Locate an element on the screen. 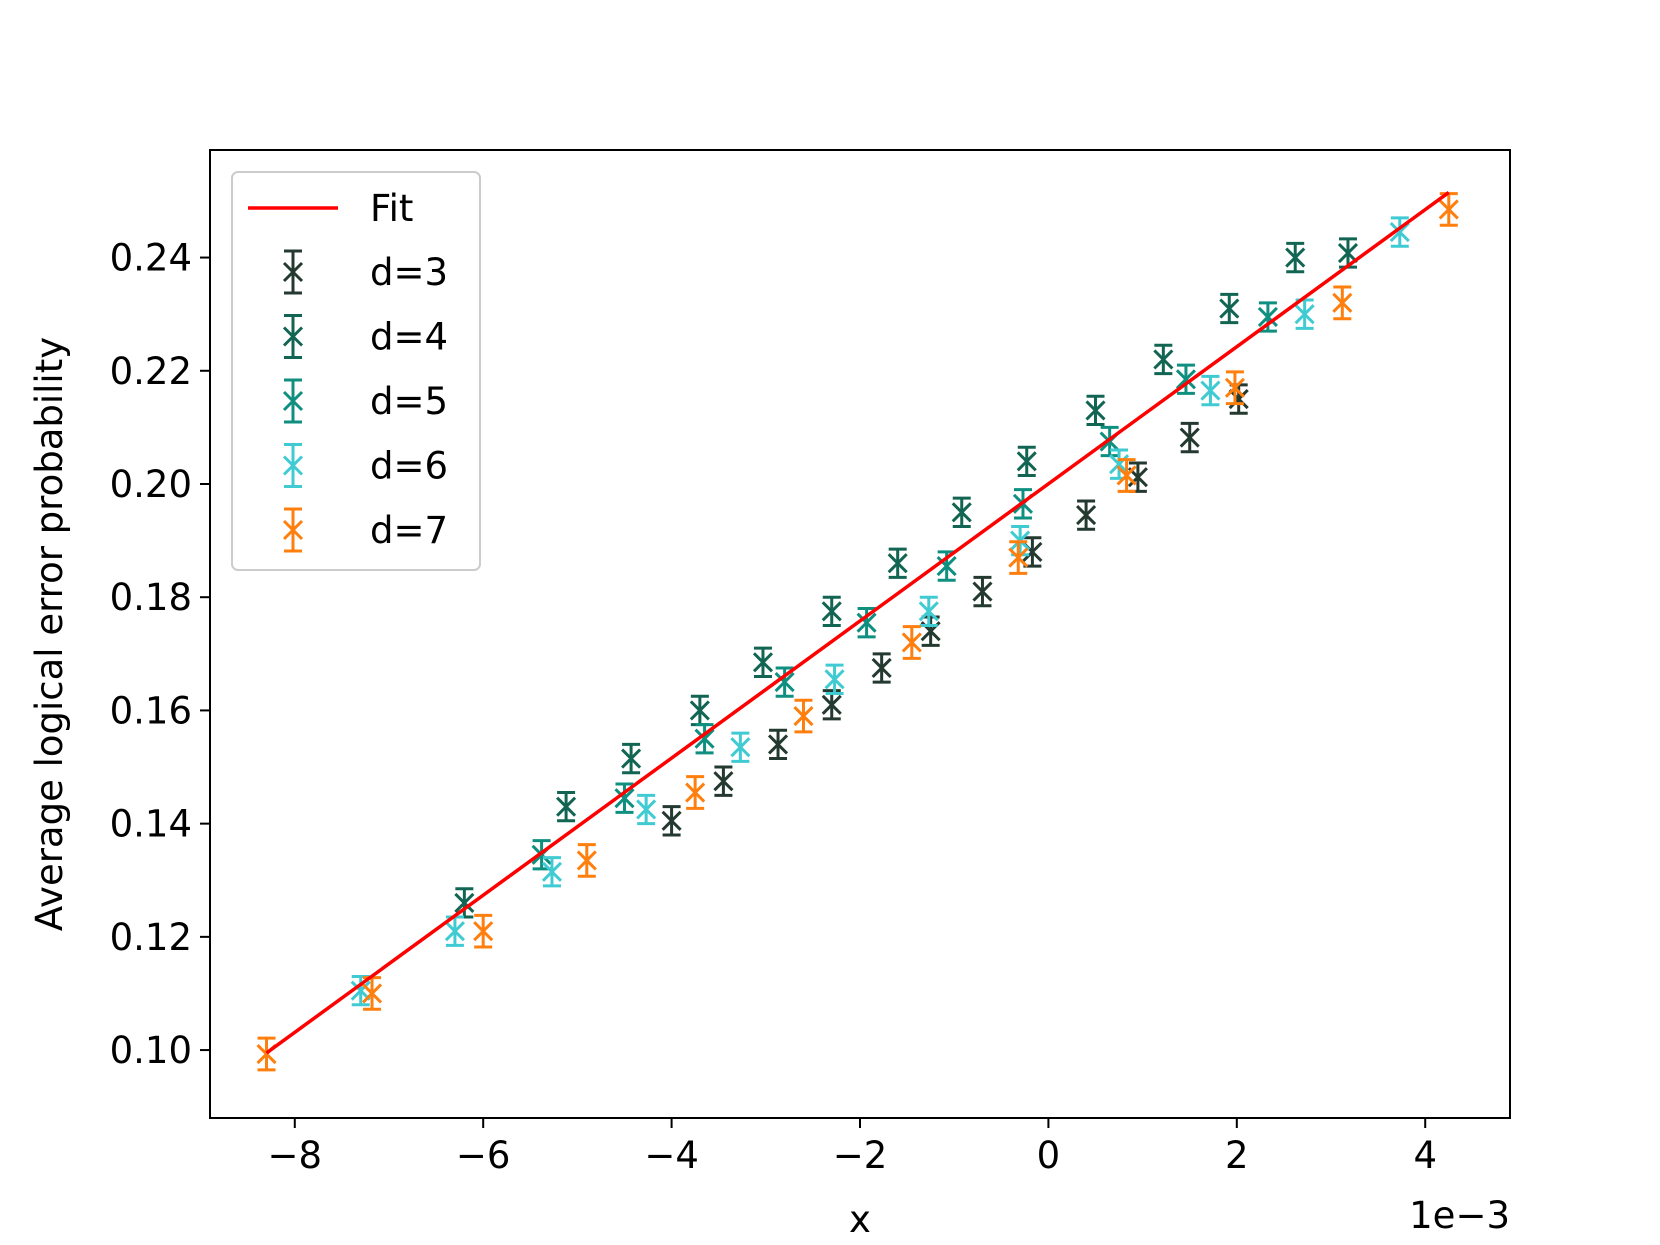  y-tick-label: 0.18 is located at coordinates (151, 597).